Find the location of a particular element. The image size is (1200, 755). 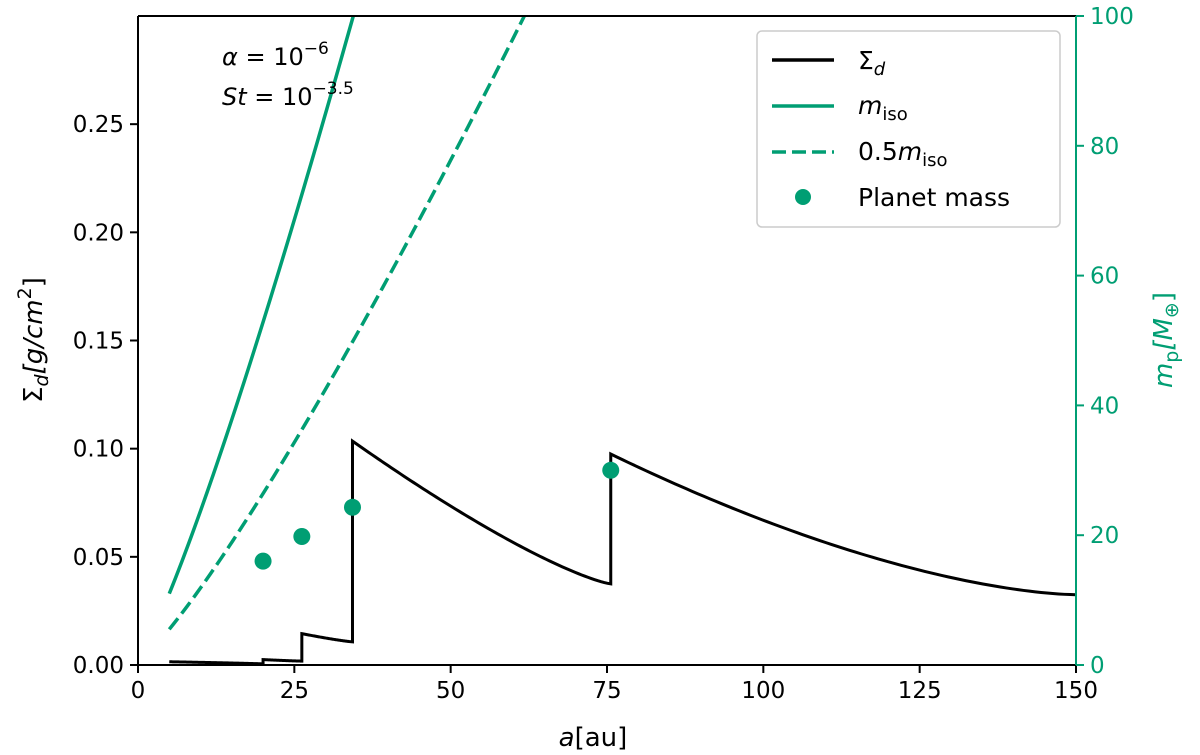

y-right-axis-title: mp[M⊕] is located at coordinates (1166, 340).